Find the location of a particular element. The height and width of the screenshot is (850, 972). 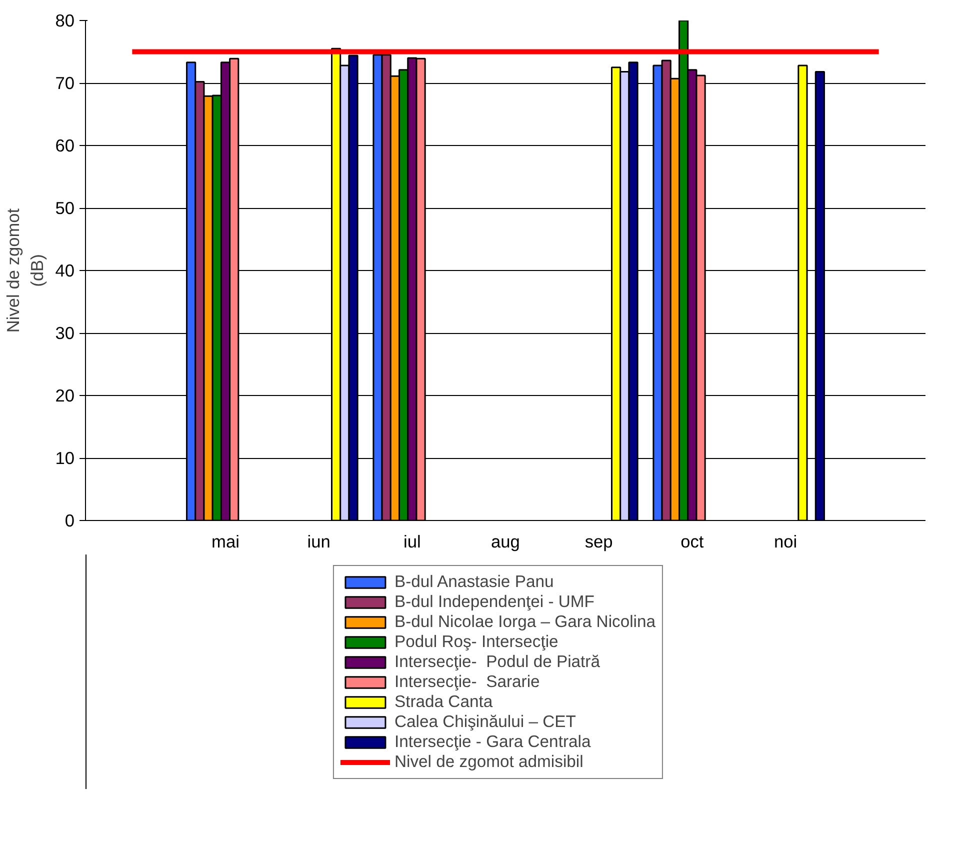

x-tick-label: mai is located at coordinates (226, 542).